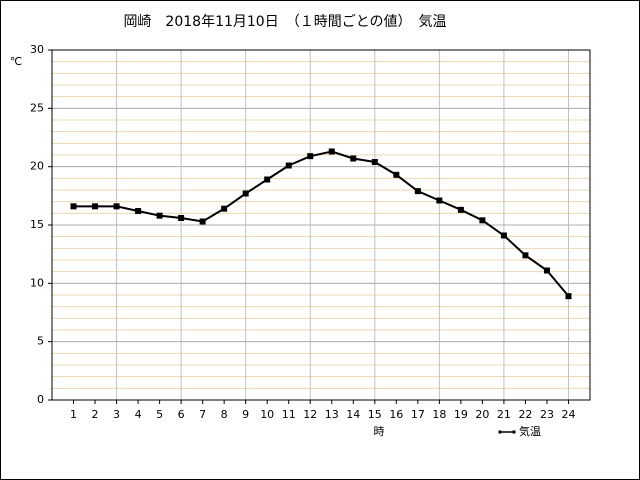  I want to click on x-tick-label: 23, so click(547, 414).